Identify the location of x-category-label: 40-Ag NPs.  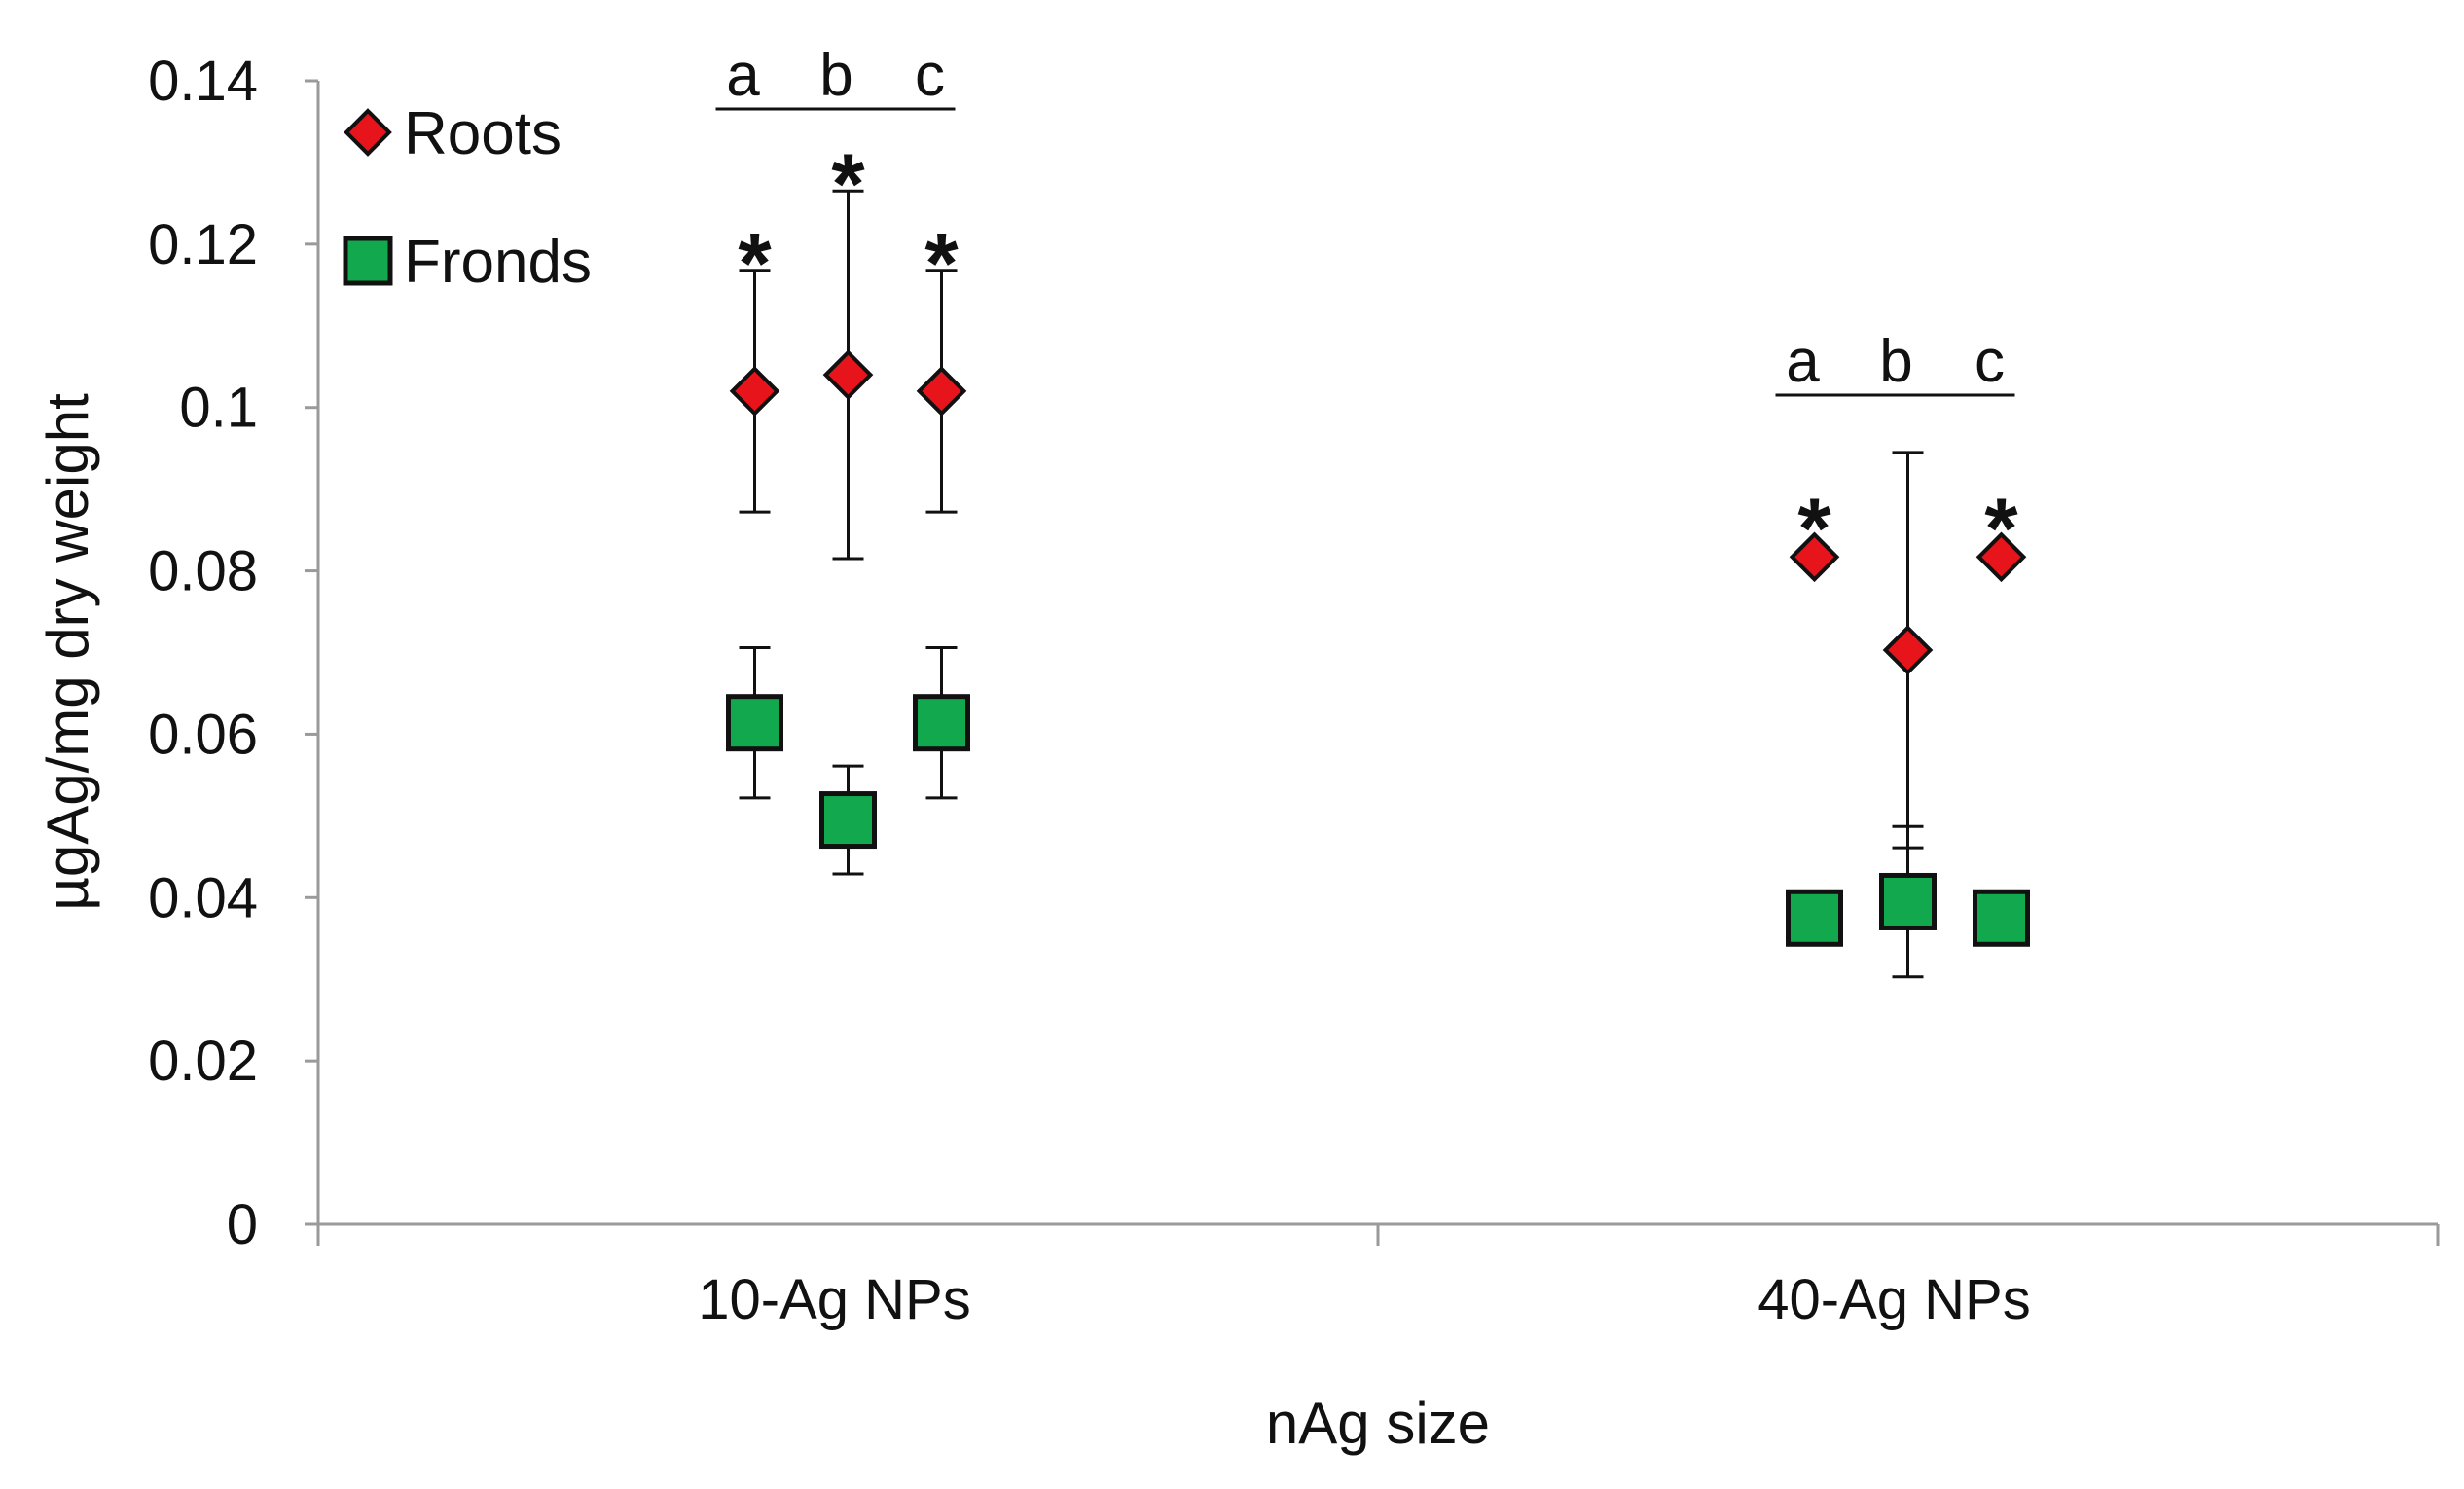
(1893, 1300).